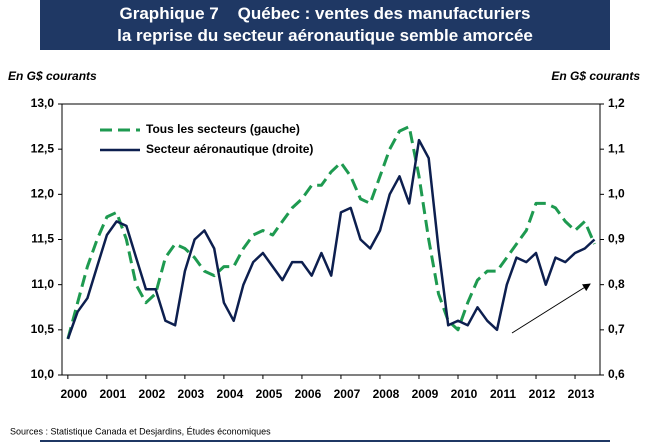 This screenshot has width=650, height=444. I want to click on y2-tick-label: 0,9, so click(616, 239).